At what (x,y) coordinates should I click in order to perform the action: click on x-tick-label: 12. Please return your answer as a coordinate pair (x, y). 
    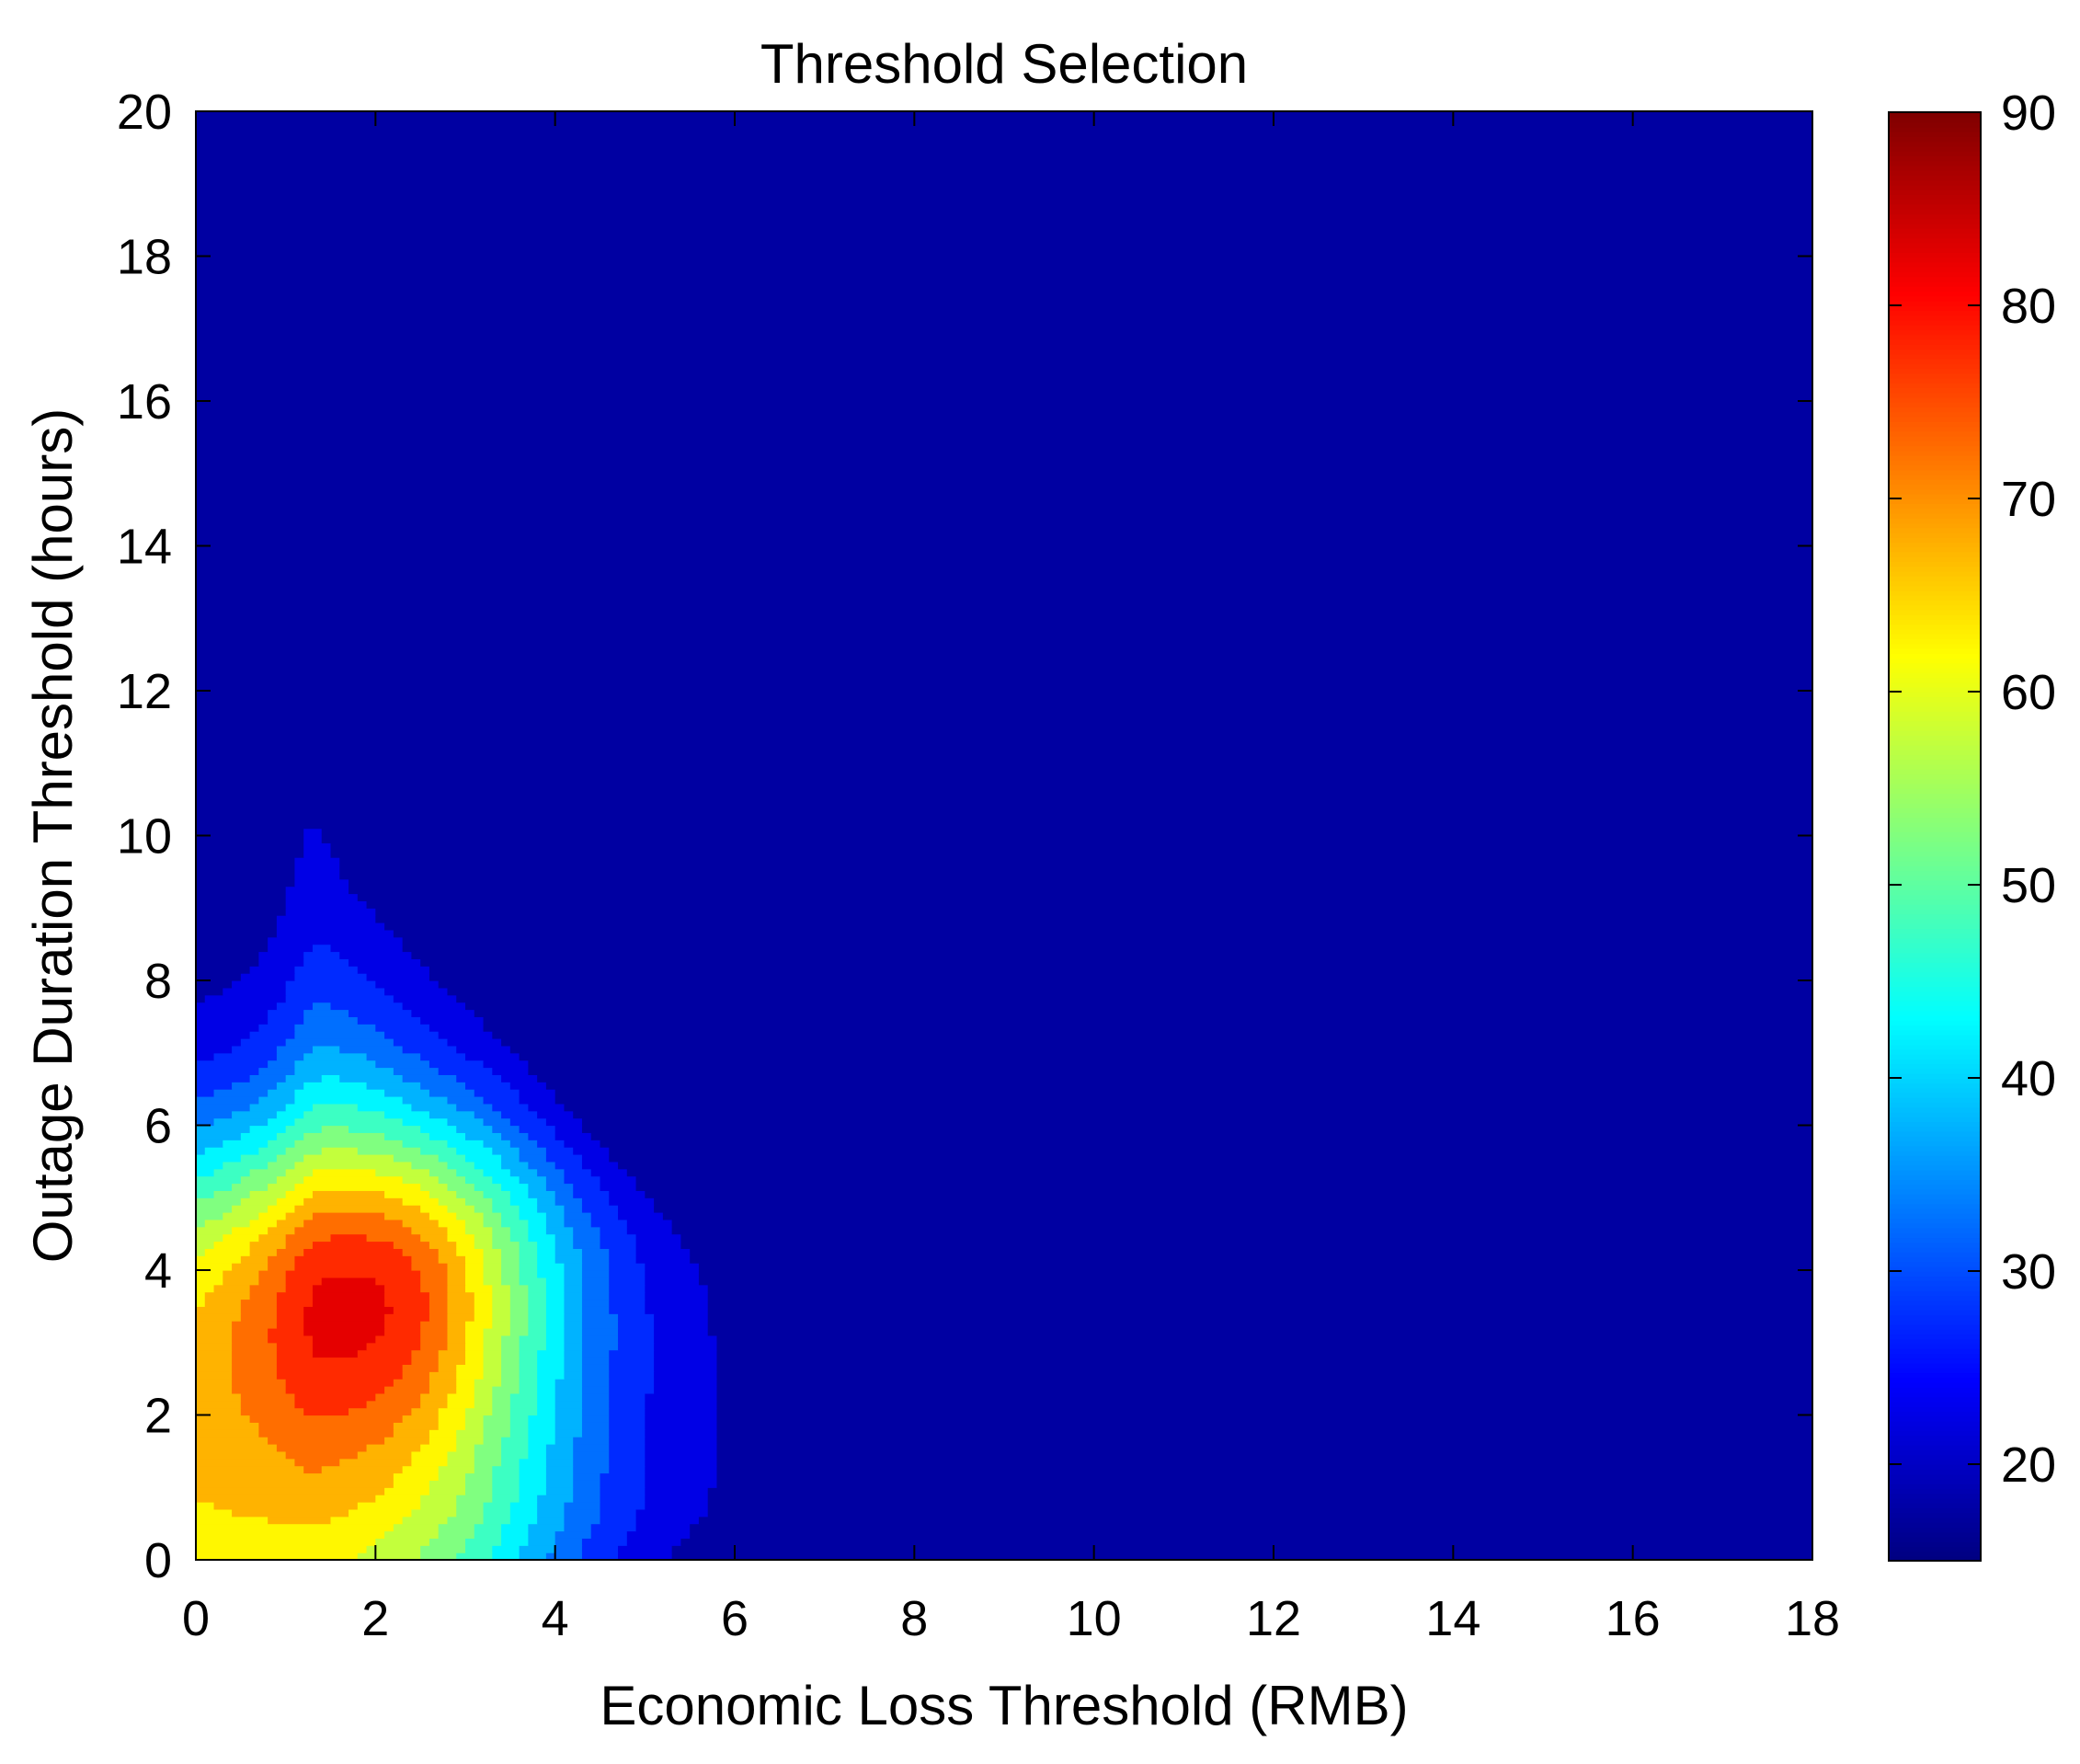
    Looking at the image, I should click on (1273, 1618).